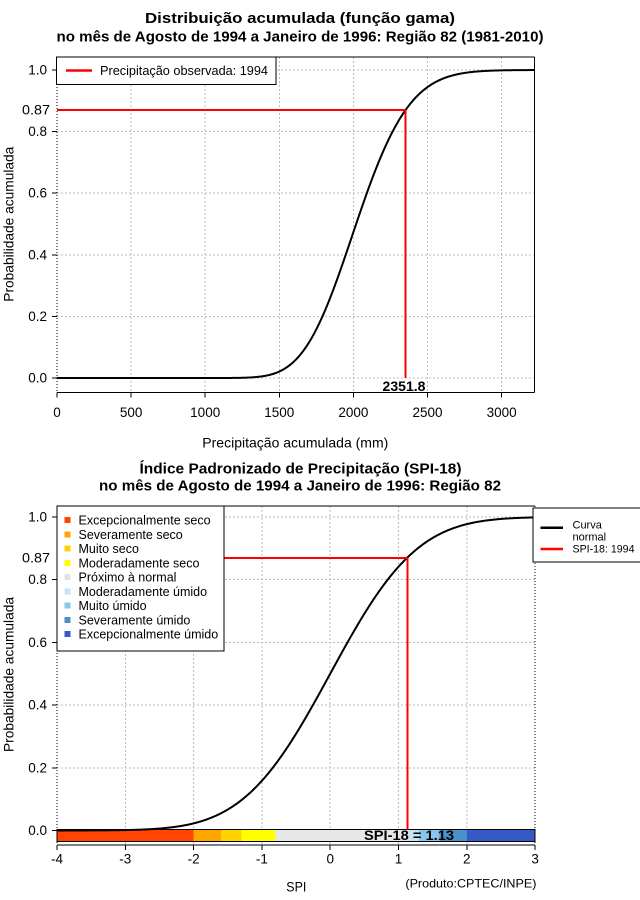 Image resolution: width=640 pixels, height=900 pixels. Describe the element at coordinates (535, 859) in the screenshot. I see `svg-text: 3` at that location.